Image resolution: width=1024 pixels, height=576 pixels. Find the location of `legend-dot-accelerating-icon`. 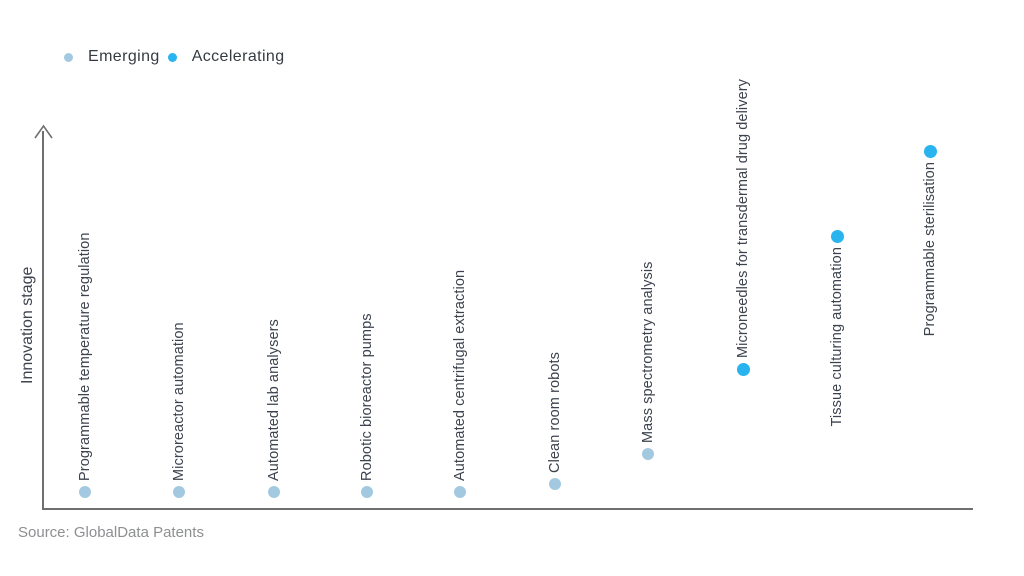

legend-dot-accelerating-icon is located at coordinates (172, 57).